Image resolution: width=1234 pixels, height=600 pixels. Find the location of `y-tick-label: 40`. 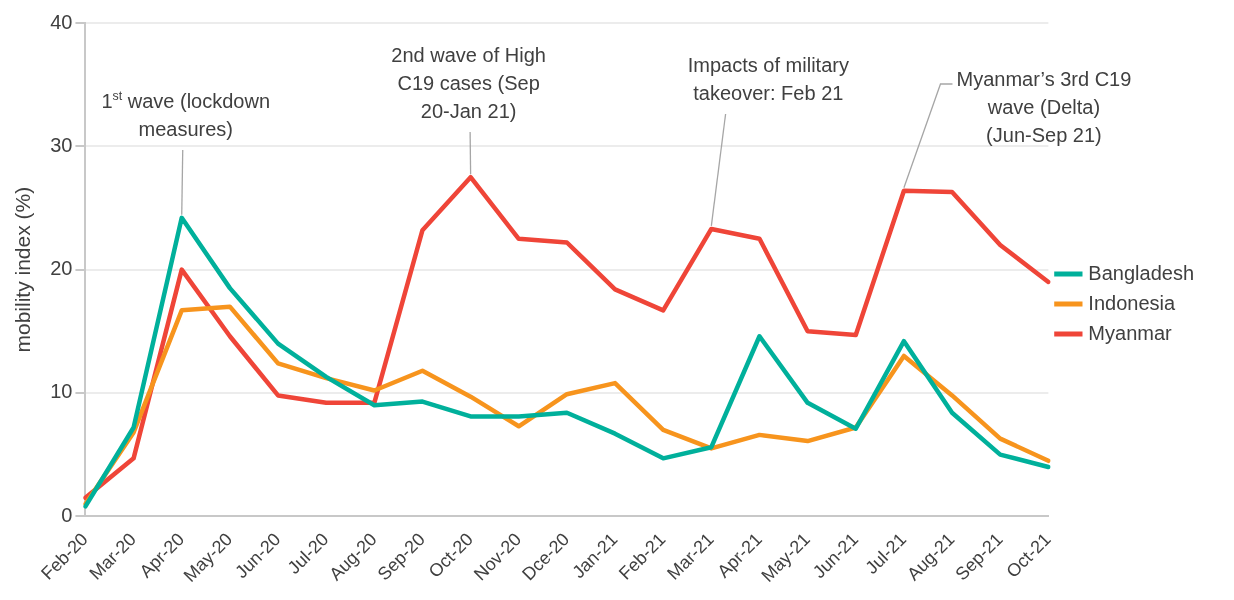

y-tick-label: 40 is located at coordinates (61, 21).